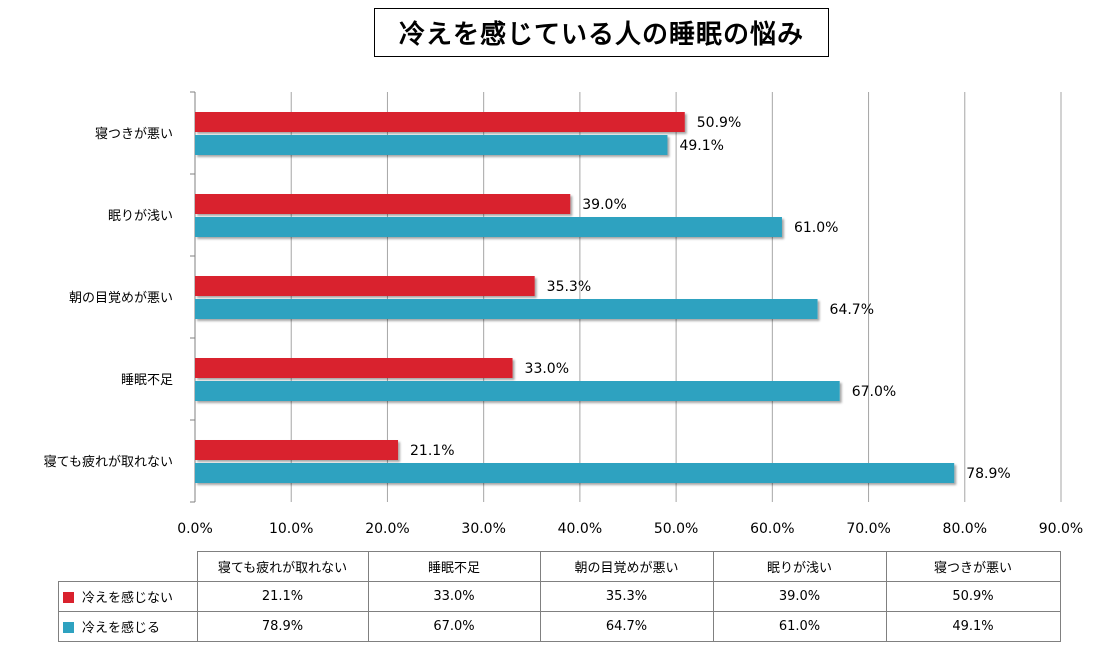 Image resolution: width=1114 pixels, height=653 pixels. I want to click on legend-swatch-blue, so click(68, 627).